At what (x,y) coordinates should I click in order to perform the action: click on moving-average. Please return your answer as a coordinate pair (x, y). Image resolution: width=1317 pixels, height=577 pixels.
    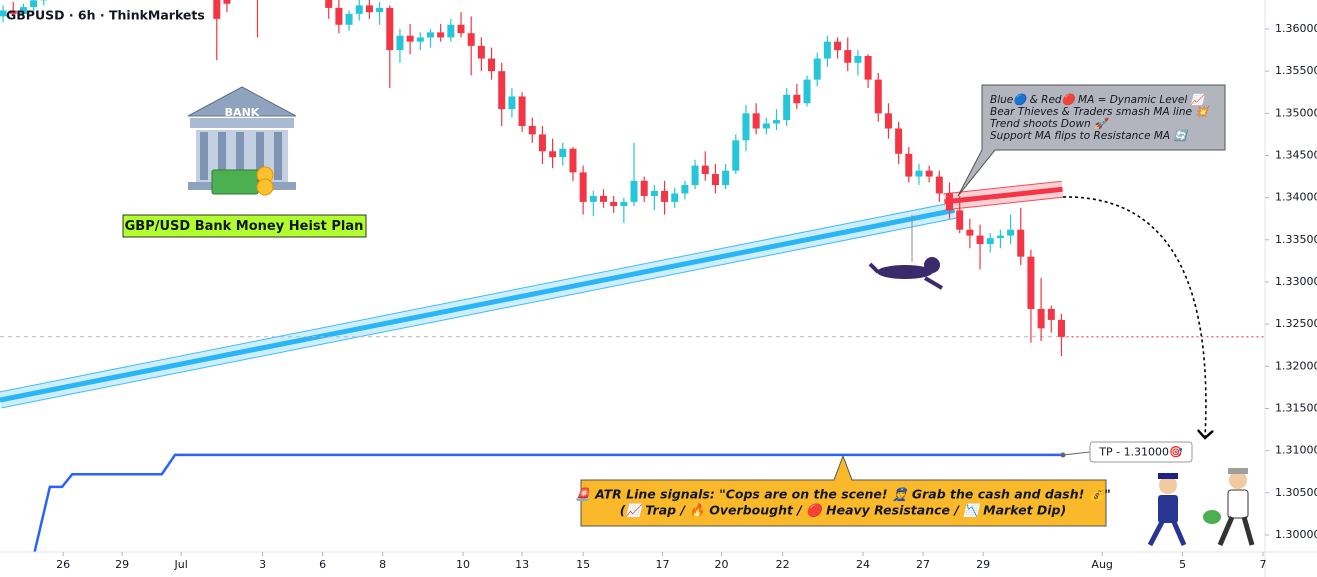
    Looking at the image, I should click on (1003, 195).